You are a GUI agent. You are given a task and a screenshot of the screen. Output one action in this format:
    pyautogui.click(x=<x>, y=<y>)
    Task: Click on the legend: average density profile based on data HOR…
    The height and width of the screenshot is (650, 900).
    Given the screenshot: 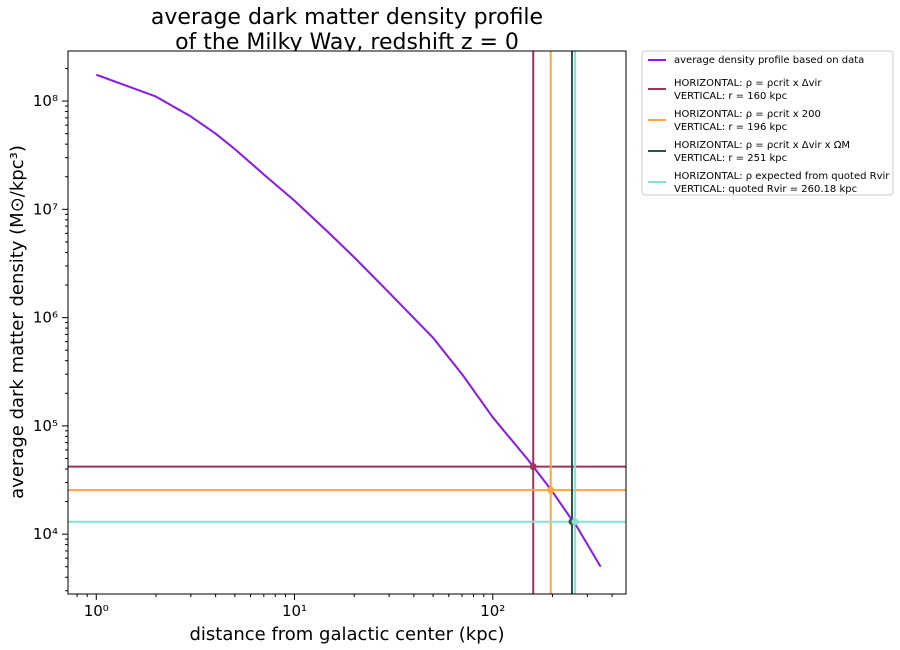 What is the action you would take?
    pyautogui.click(x=767, y=123)
    